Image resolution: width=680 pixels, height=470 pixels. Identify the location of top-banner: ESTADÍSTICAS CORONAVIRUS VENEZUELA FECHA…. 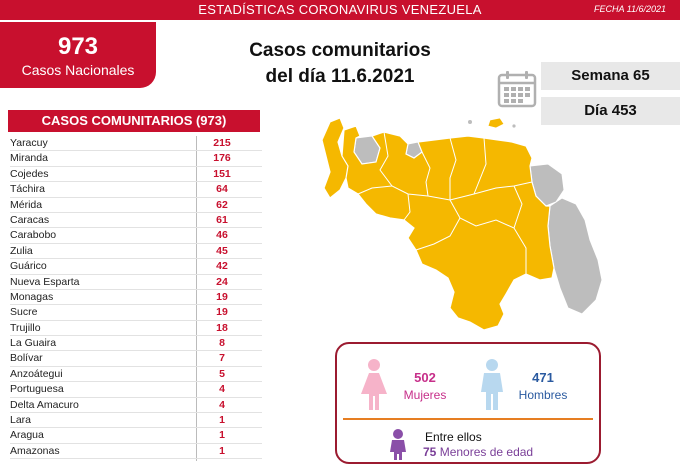
(340, 10).